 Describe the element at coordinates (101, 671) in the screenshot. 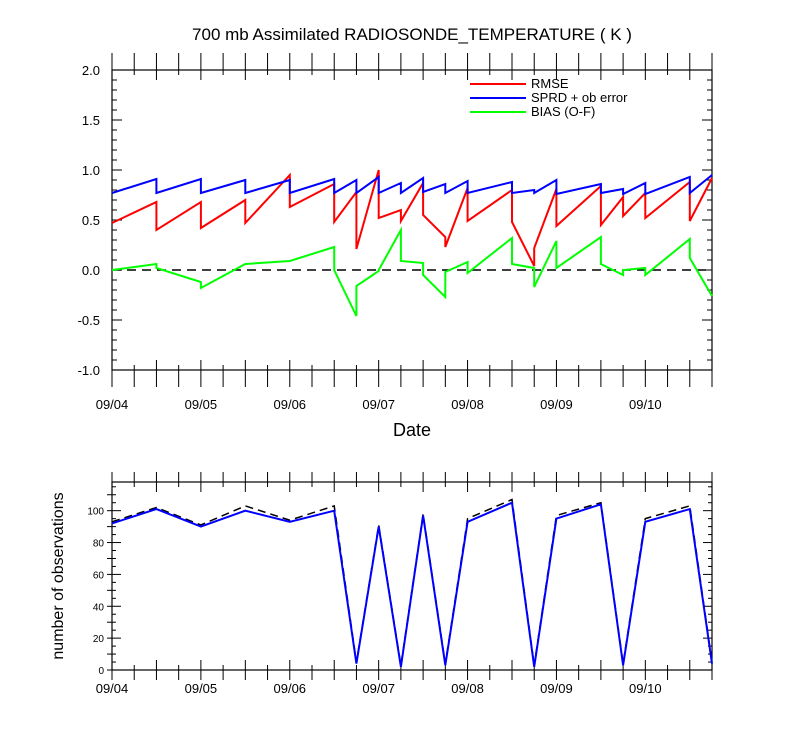

I see `y-tick-label: 0` at that location.